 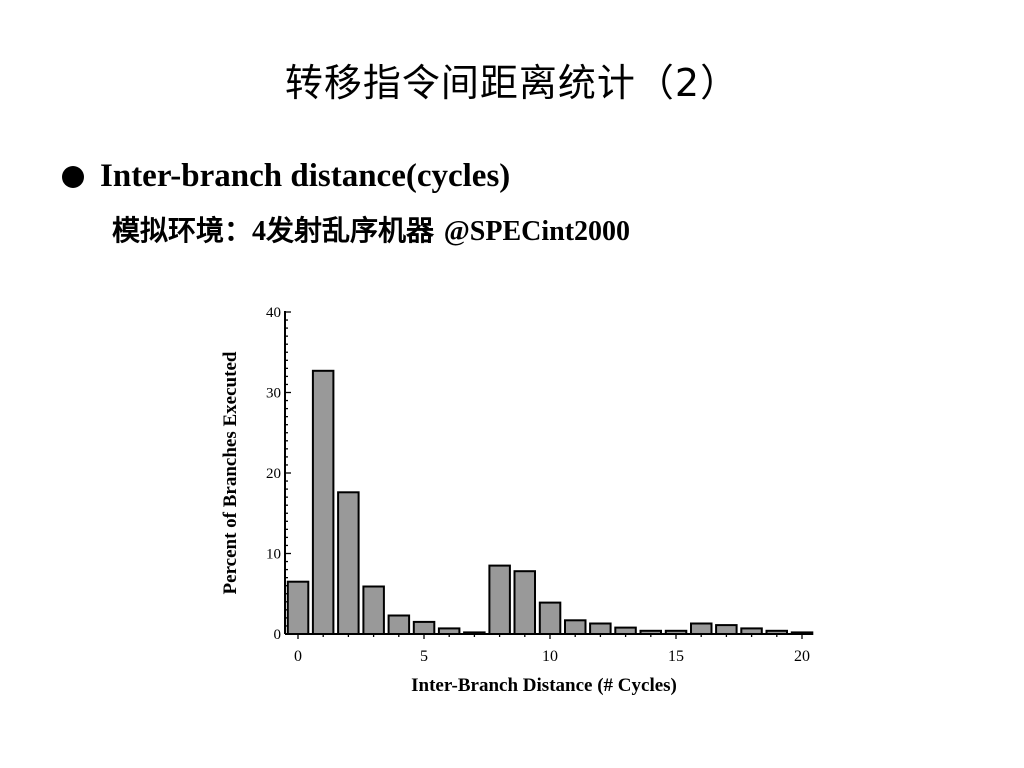 What do you see at coordinates (182, 230) in the screenshot?
I see `sub-prefix: 模拟环境：` at bounding box center [182, 230].